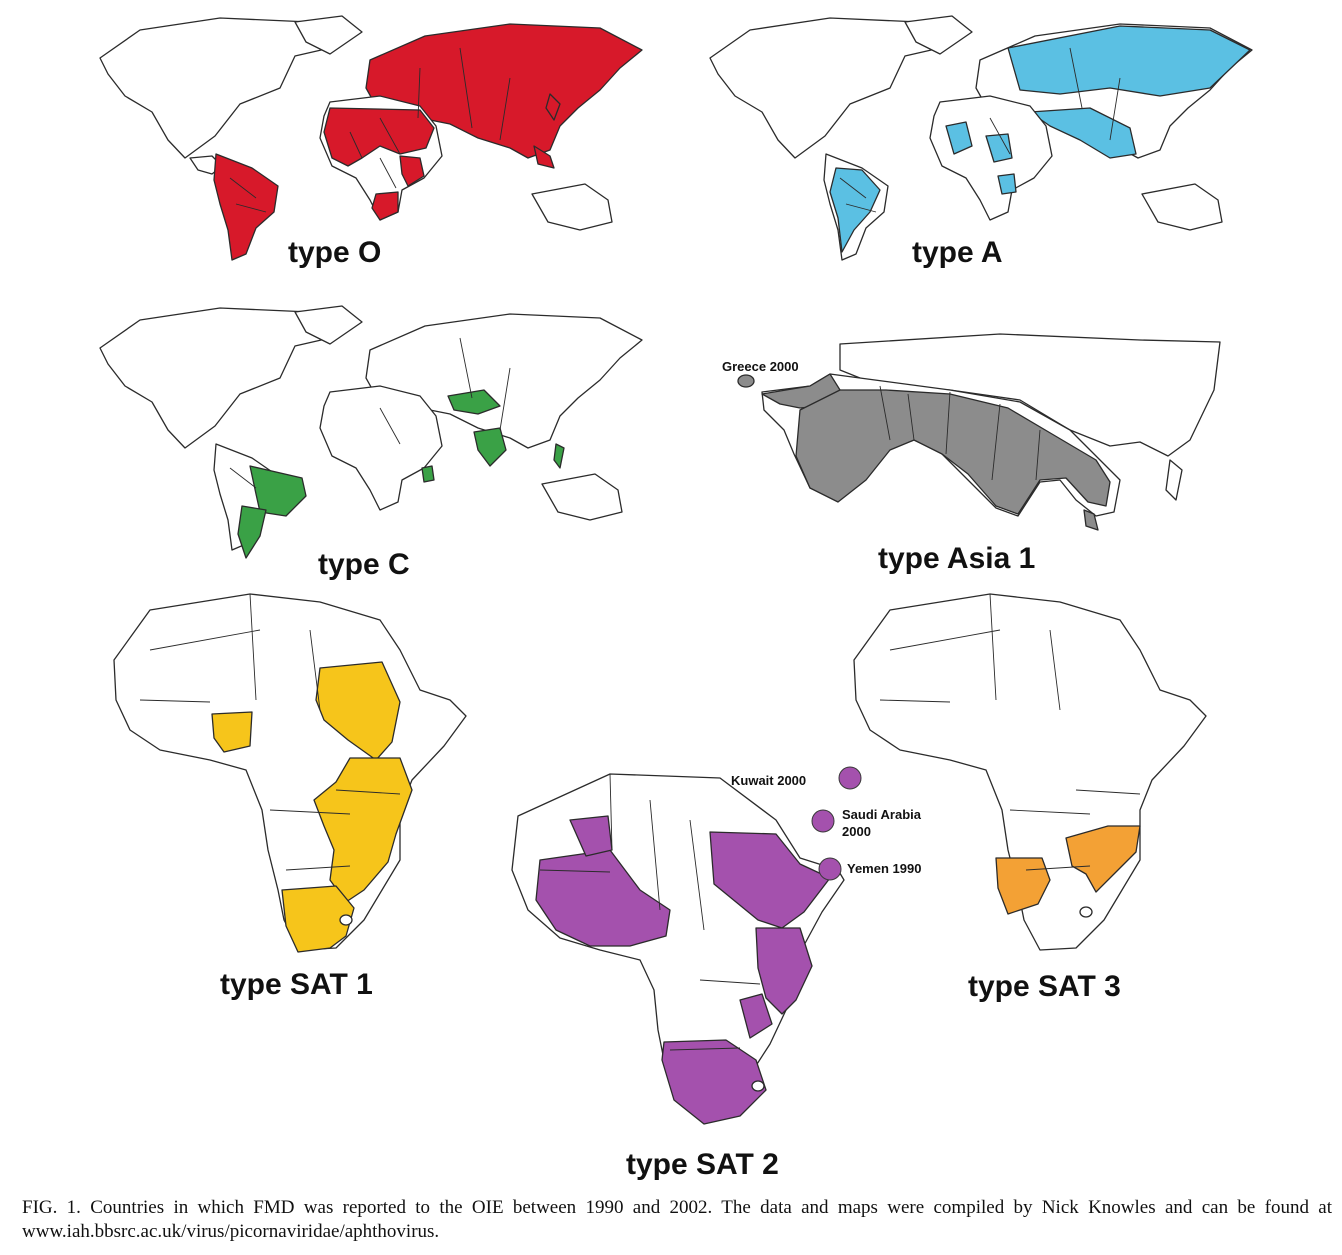 The width and height of the screenshot is (1342, 1255). Describe the element at coordinates (686, 945) in the screenshot. I see `africa-map-type-sat2` at that location.